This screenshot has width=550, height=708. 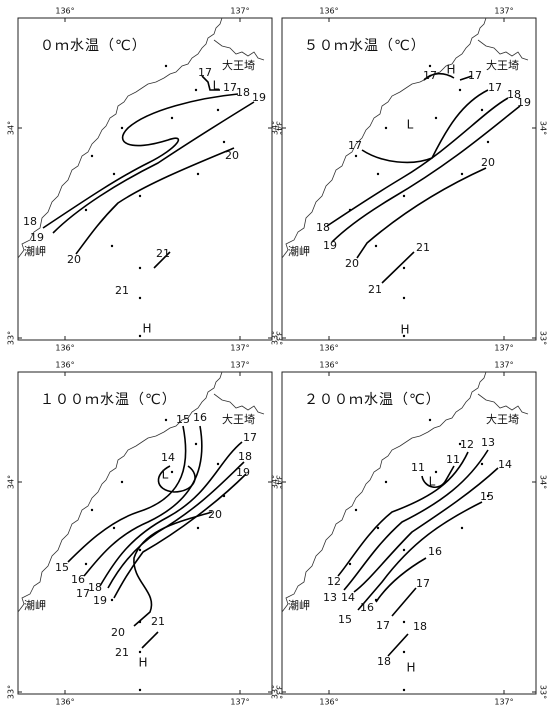 What do you see at coordinates (146, 329) in the screenshot?
I see `pressure-marker: H` at bounding box center [146, 329].